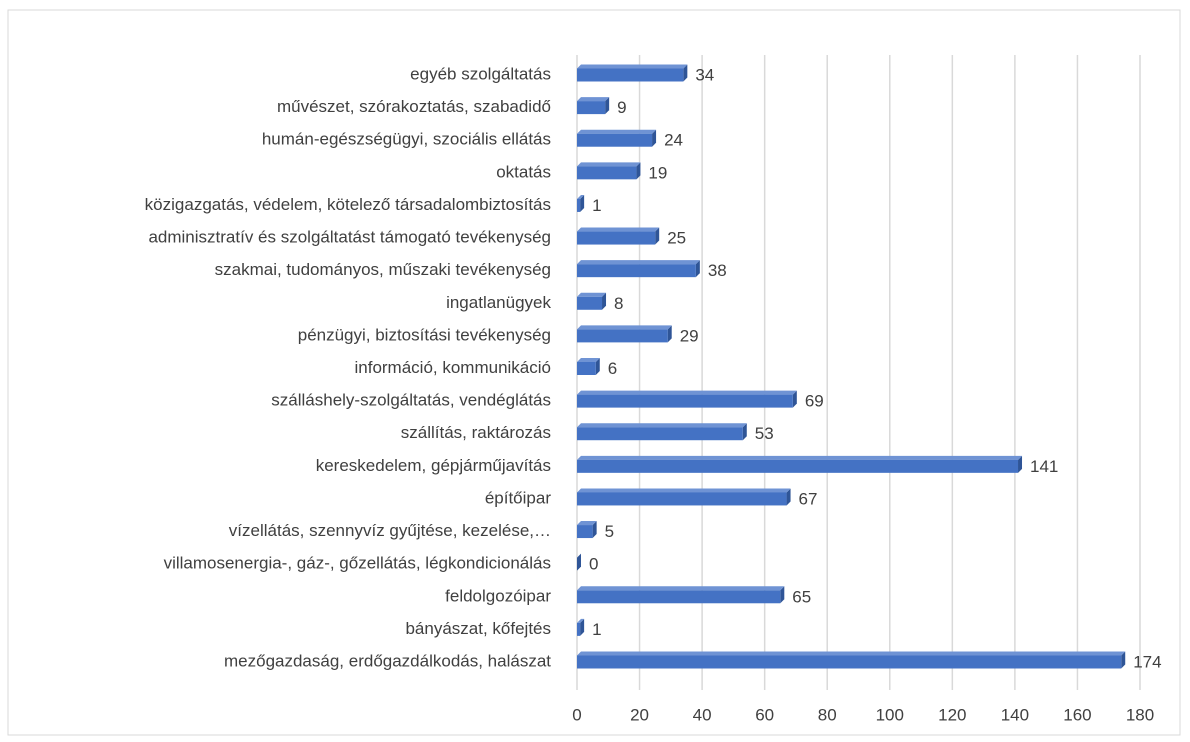 The image size is (1190, 742). What do you see at coordinates (673, 140) in the screenshot?
I see `data-label: 24` at bounding box center [673, 140].